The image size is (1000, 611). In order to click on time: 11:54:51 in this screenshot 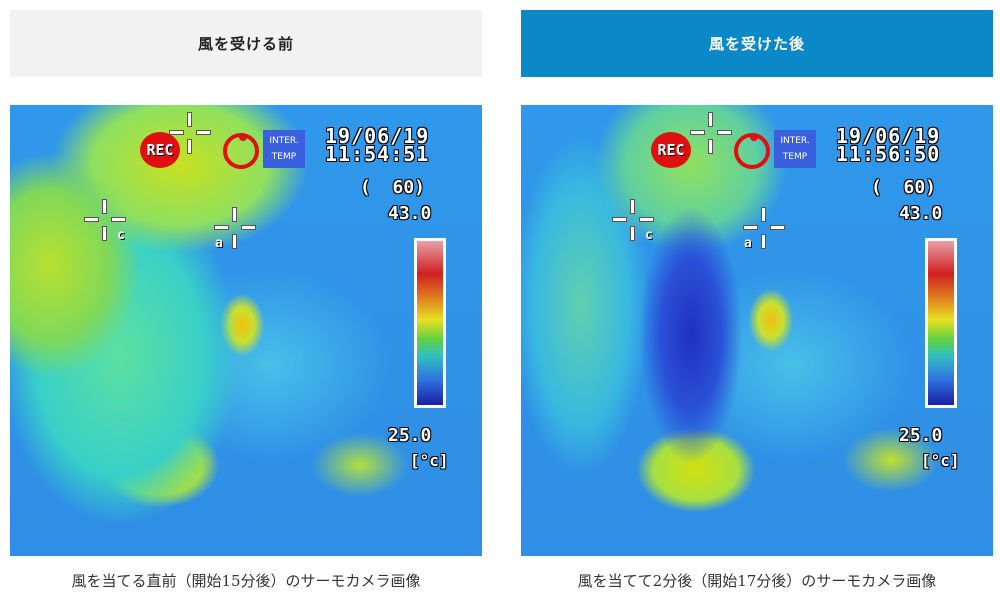, I will do `click(377, 154)`.